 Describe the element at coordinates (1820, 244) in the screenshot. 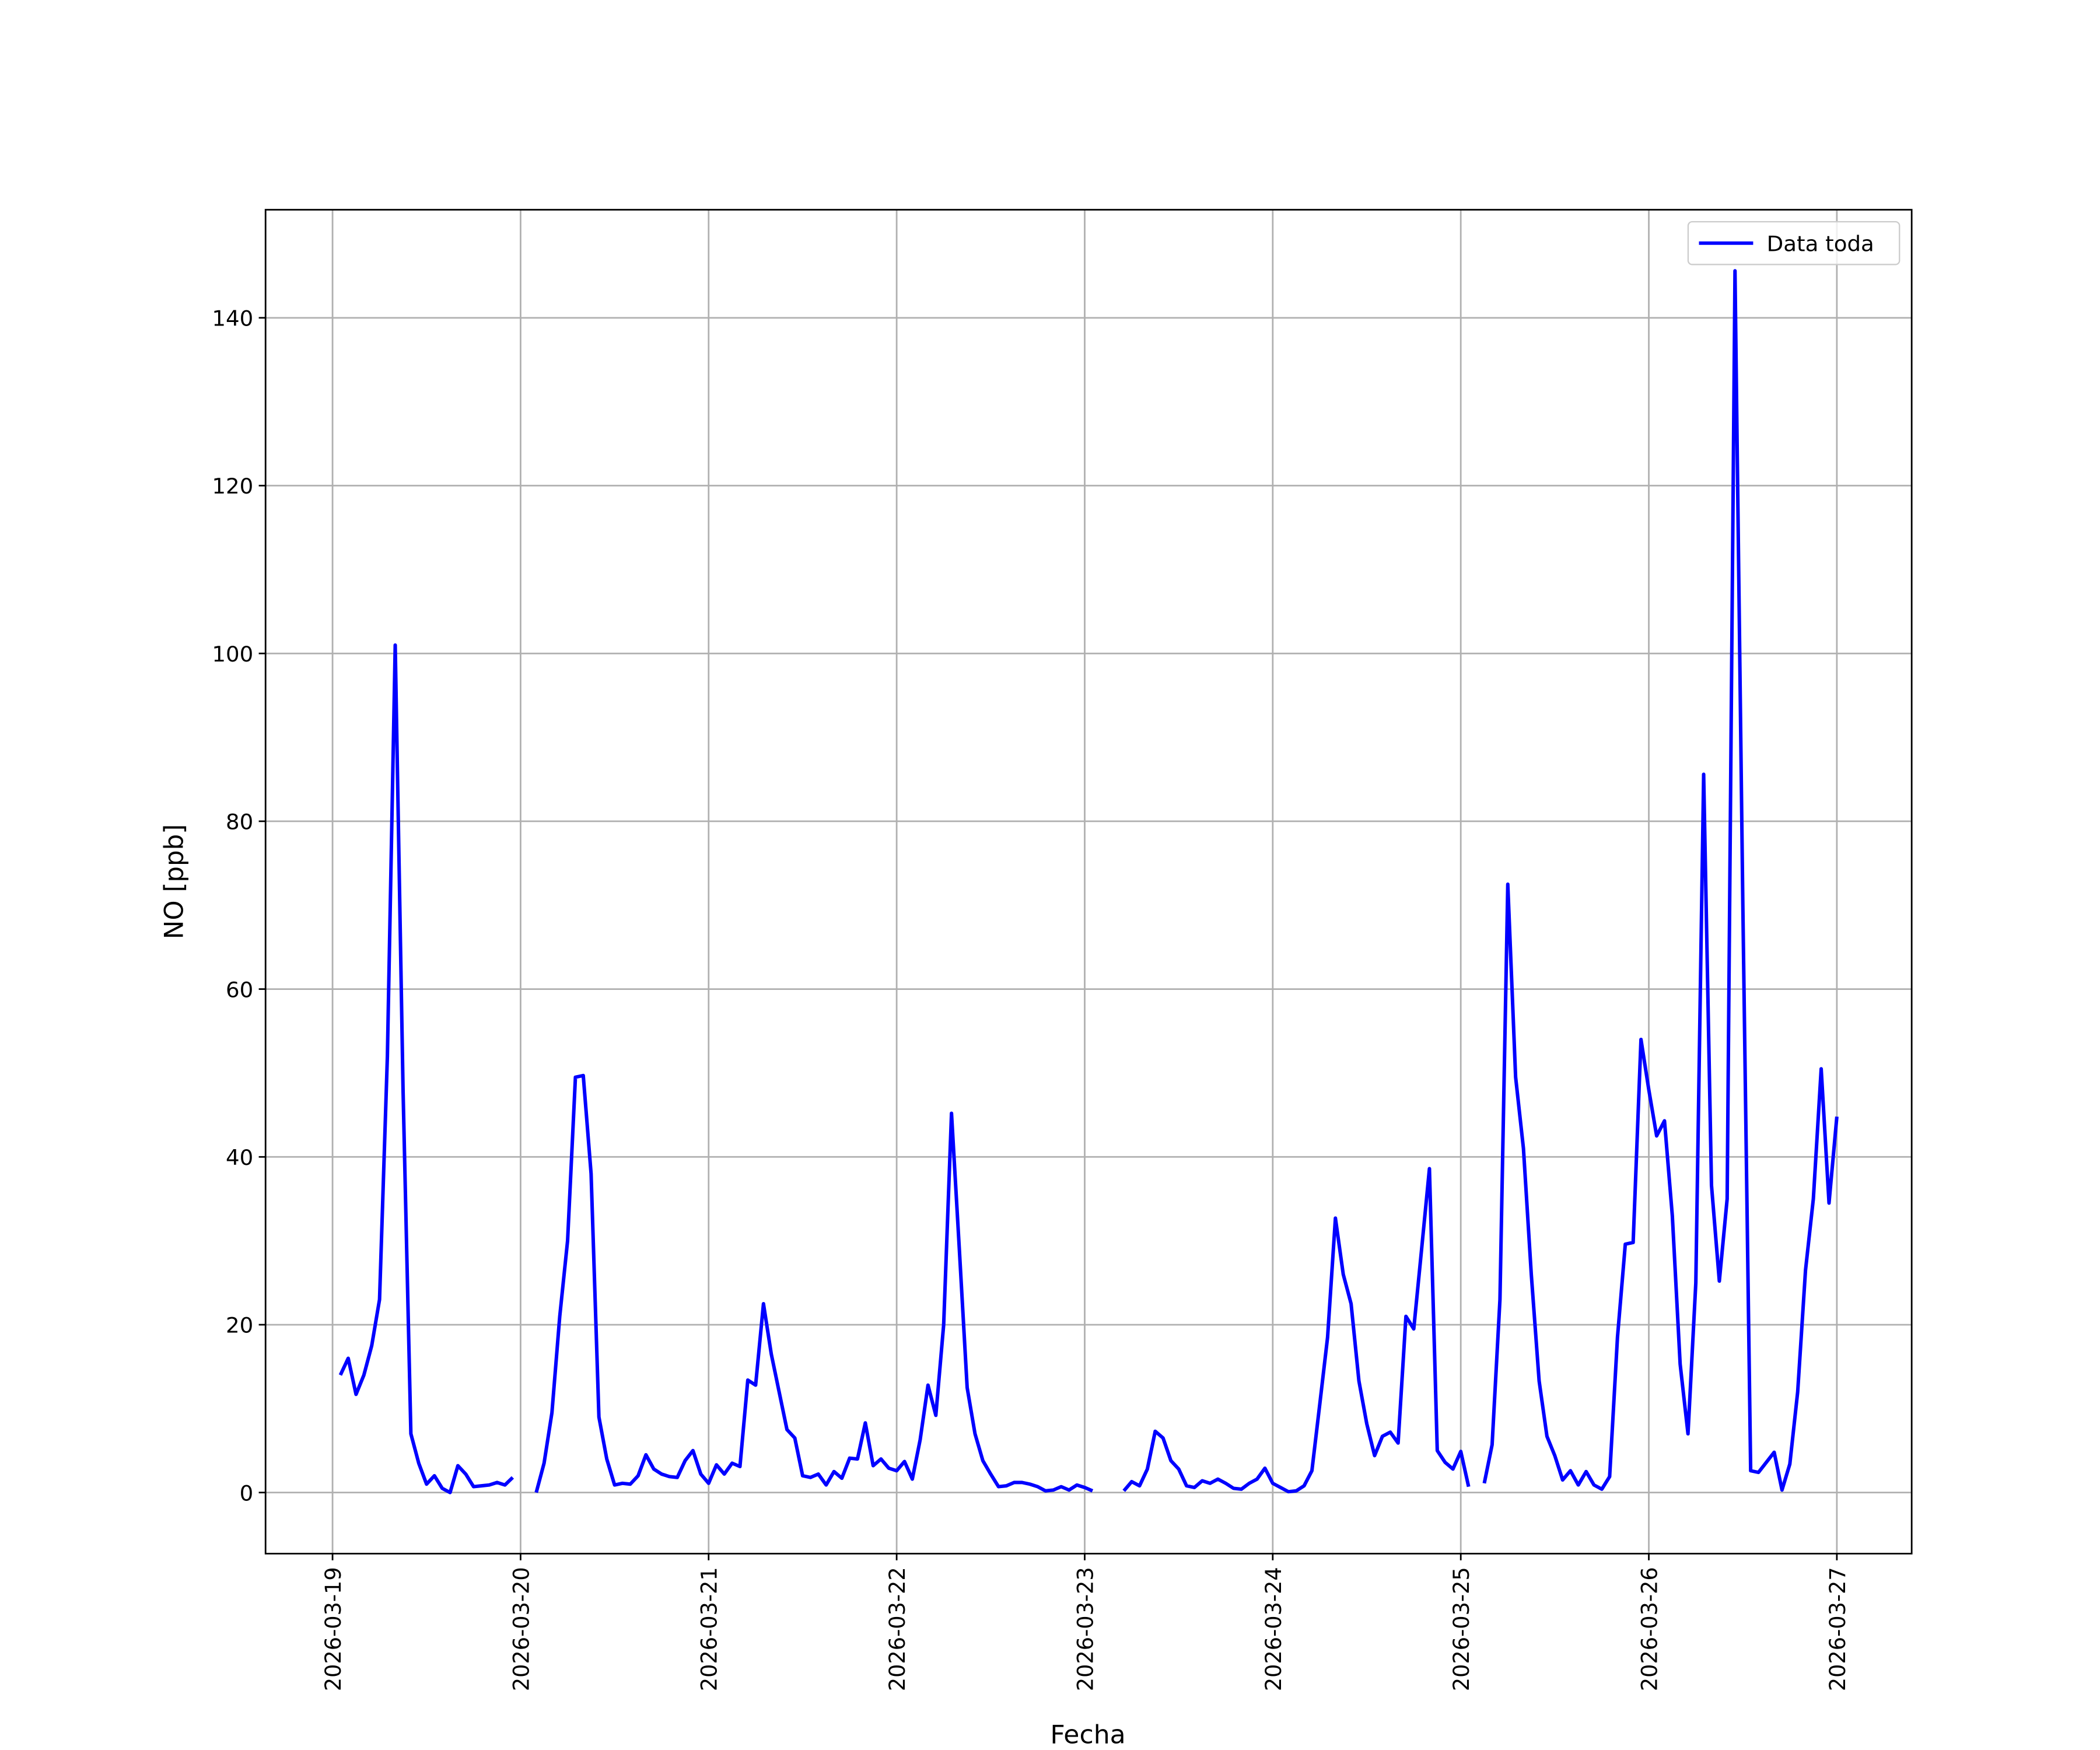

I see `legend-label: Data toda` at that location.